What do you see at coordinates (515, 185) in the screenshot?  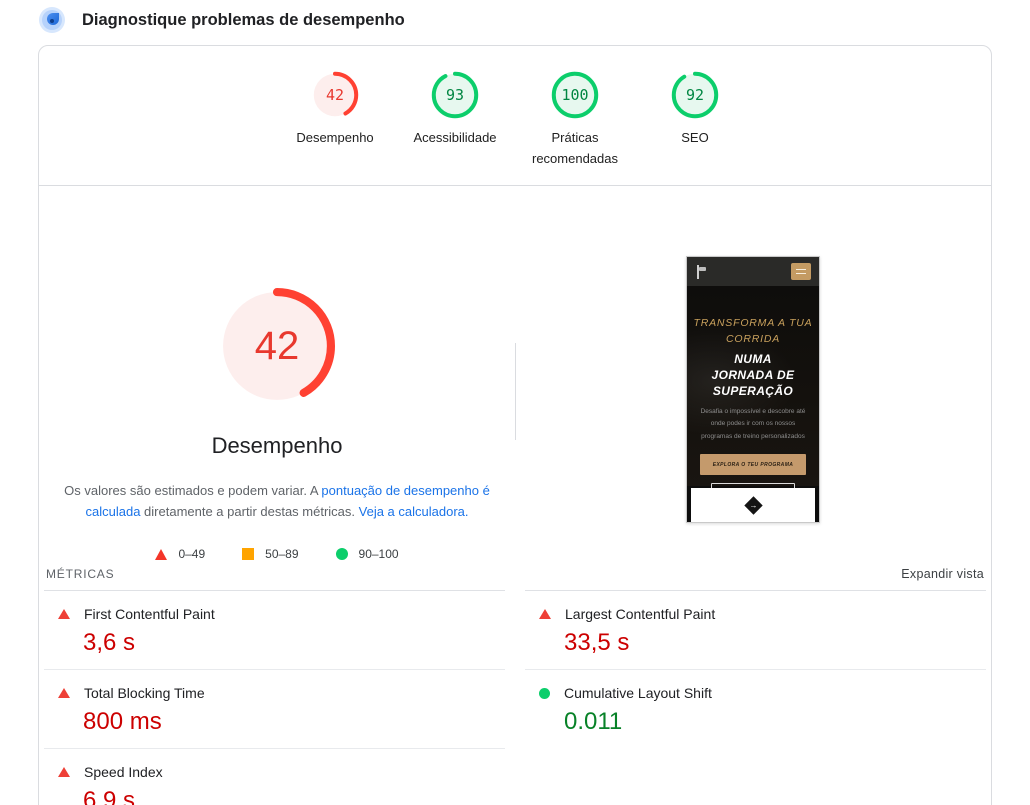 I see `card-divider` at bounding box center [515, 185].